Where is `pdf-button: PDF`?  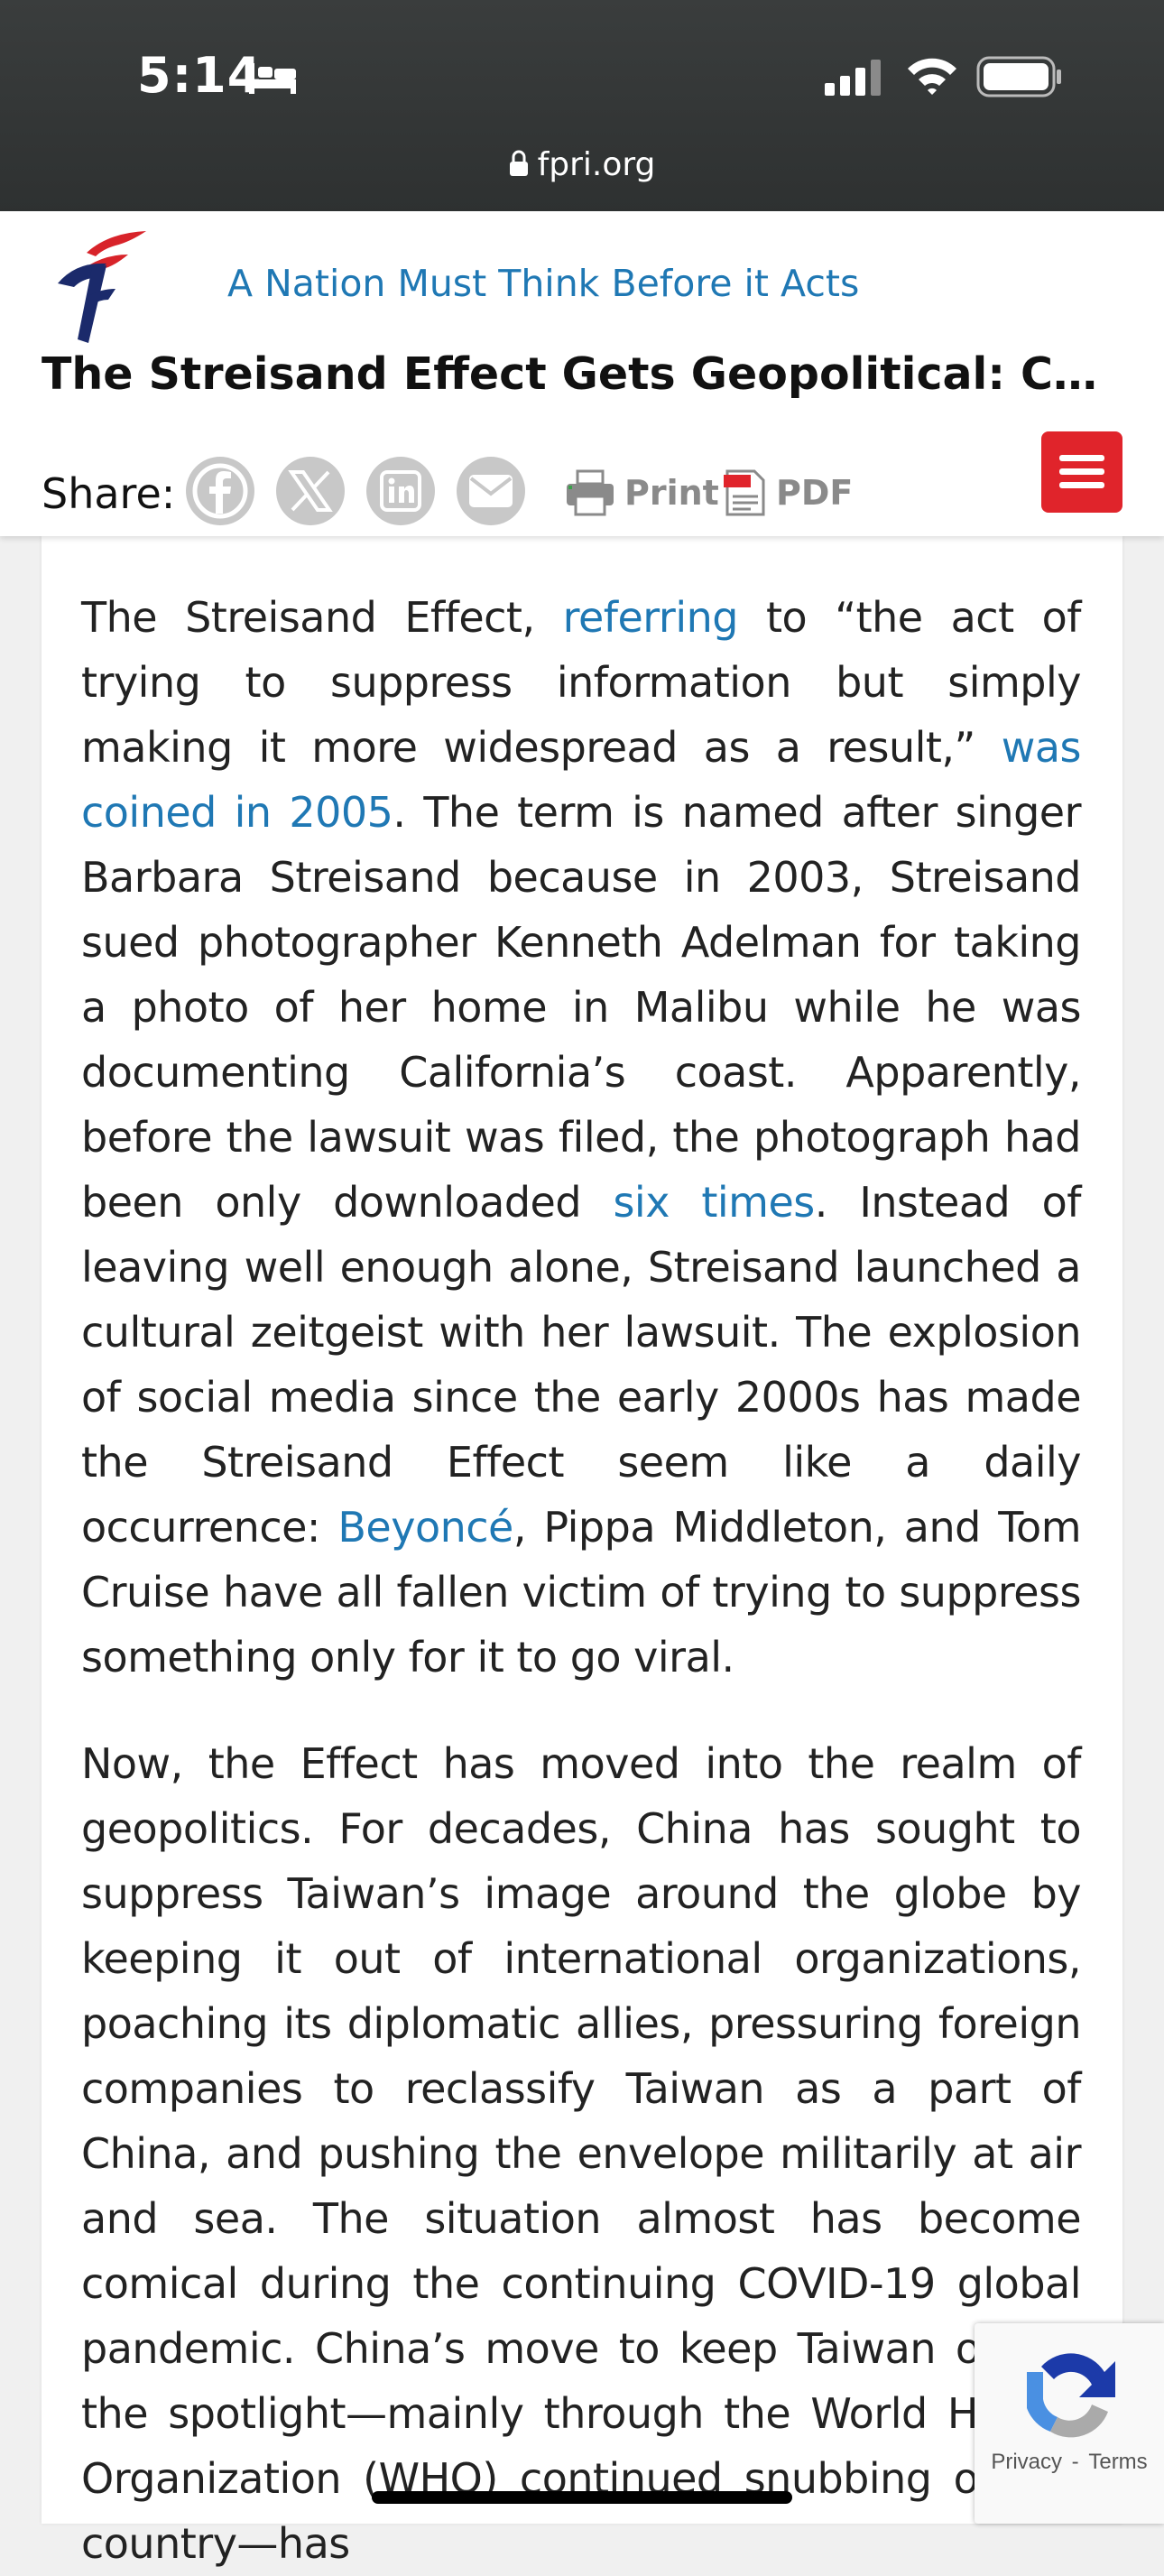
pdf-button: PDF is located at coordinates (788, 492).